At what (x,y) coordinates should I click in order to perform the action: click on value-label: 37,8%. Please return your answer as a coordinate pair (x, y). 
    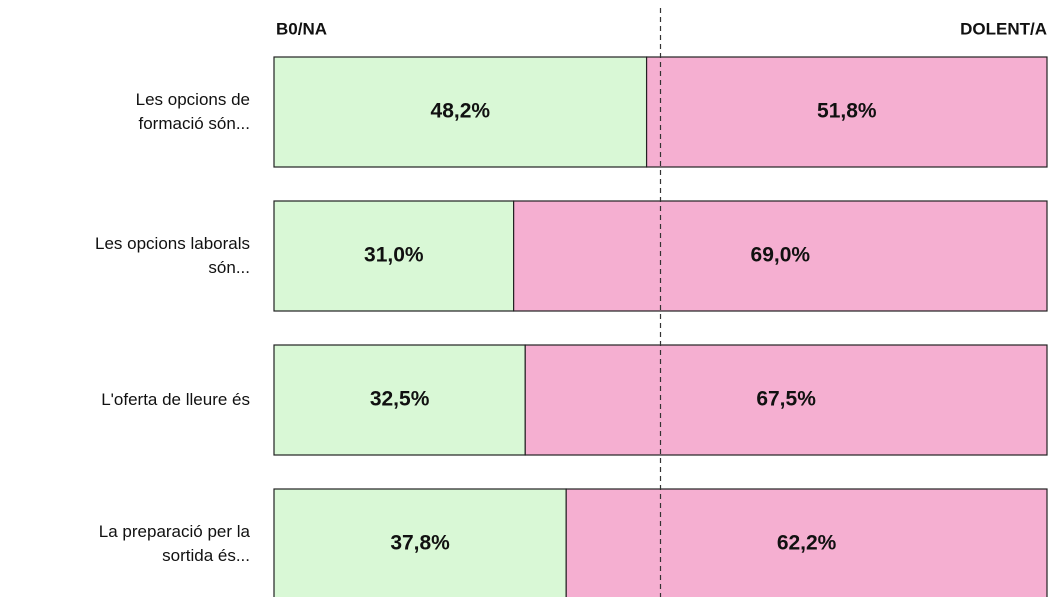
    Looking at the image, I should click on (420, 543).